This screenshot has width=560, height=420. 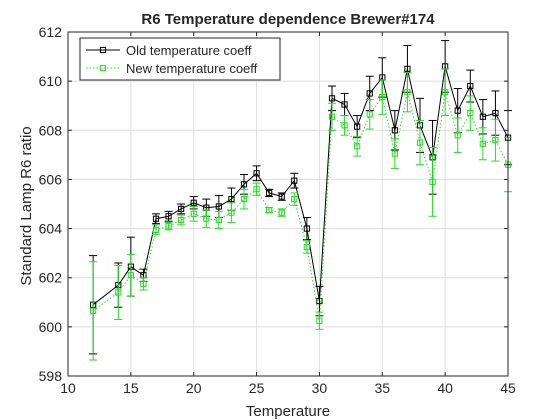 I want to click on x-tick-label: 30, so click(x=320, y=388).